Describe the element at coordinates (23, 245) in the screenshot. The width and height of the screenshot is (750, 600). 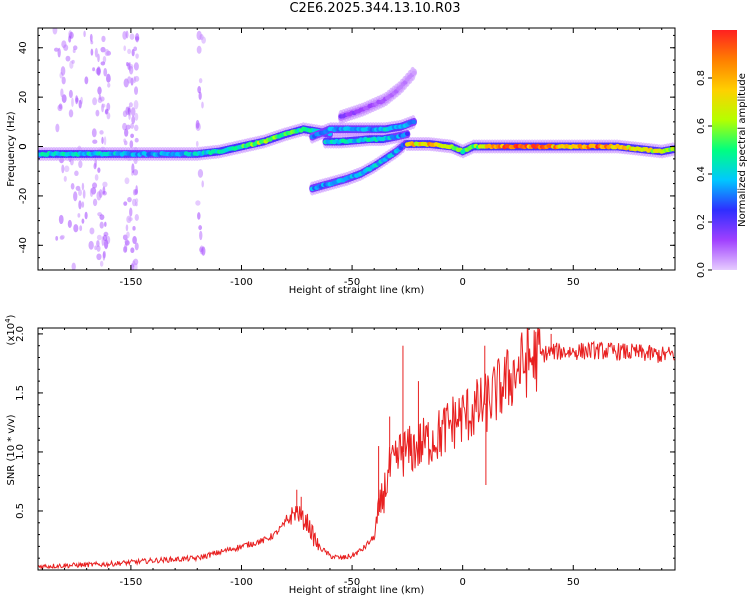
I see `y-tick-label: -40` at that location.